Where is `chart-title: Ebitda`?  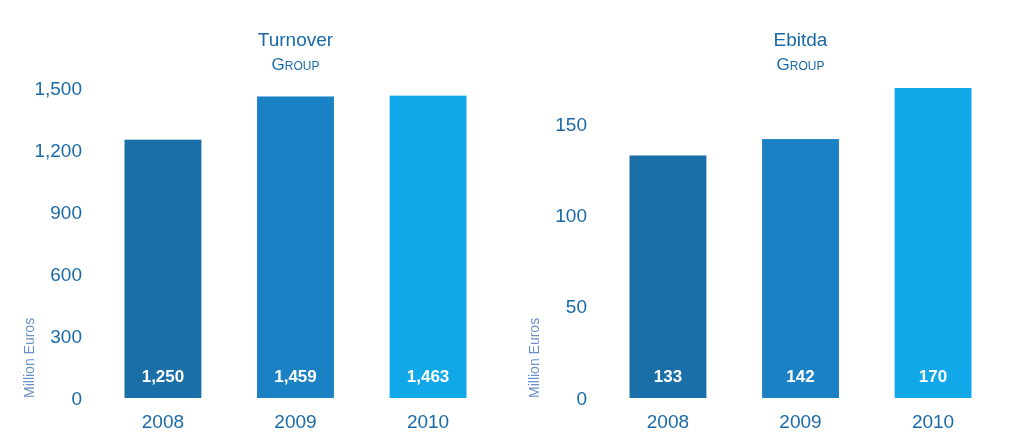
chart-title: Ebitda is located at coordinates (800, 39).